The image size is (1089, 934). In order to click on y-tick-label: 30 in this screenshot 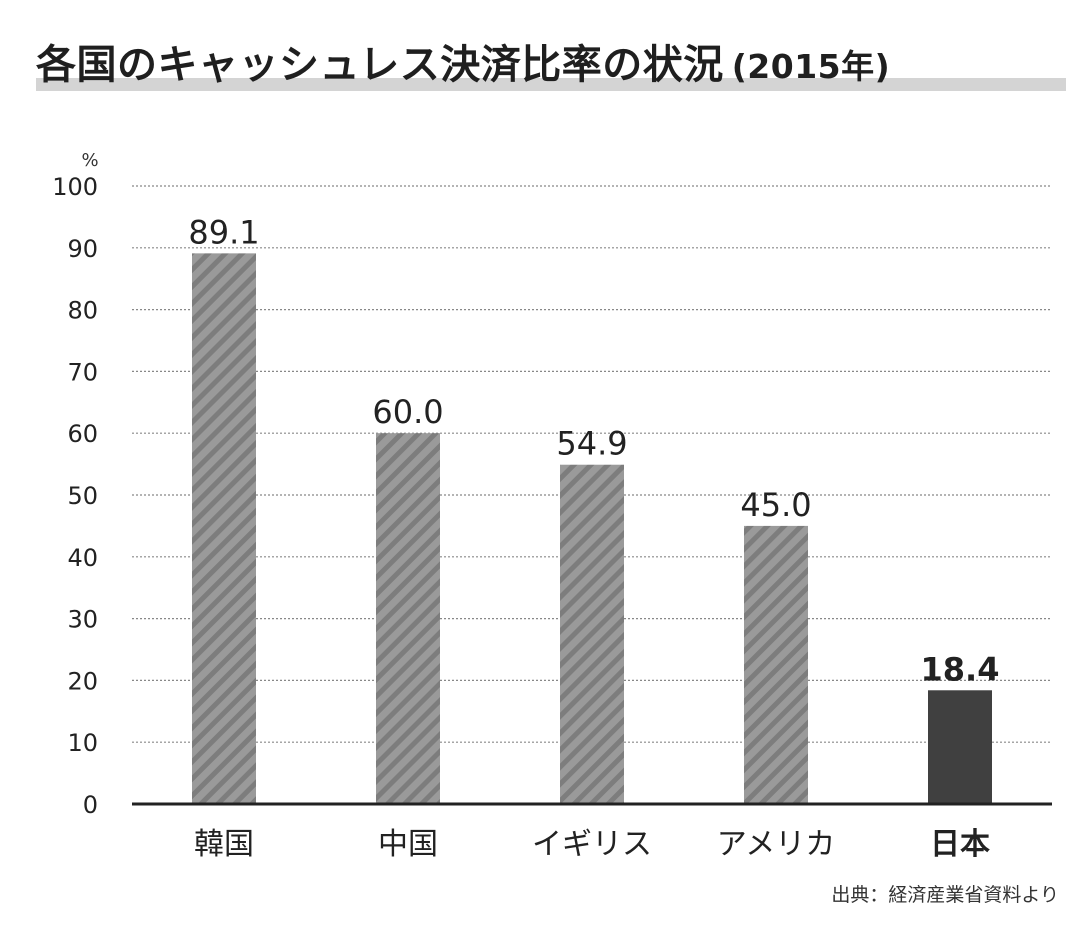, I will do `click(82, 620)`.